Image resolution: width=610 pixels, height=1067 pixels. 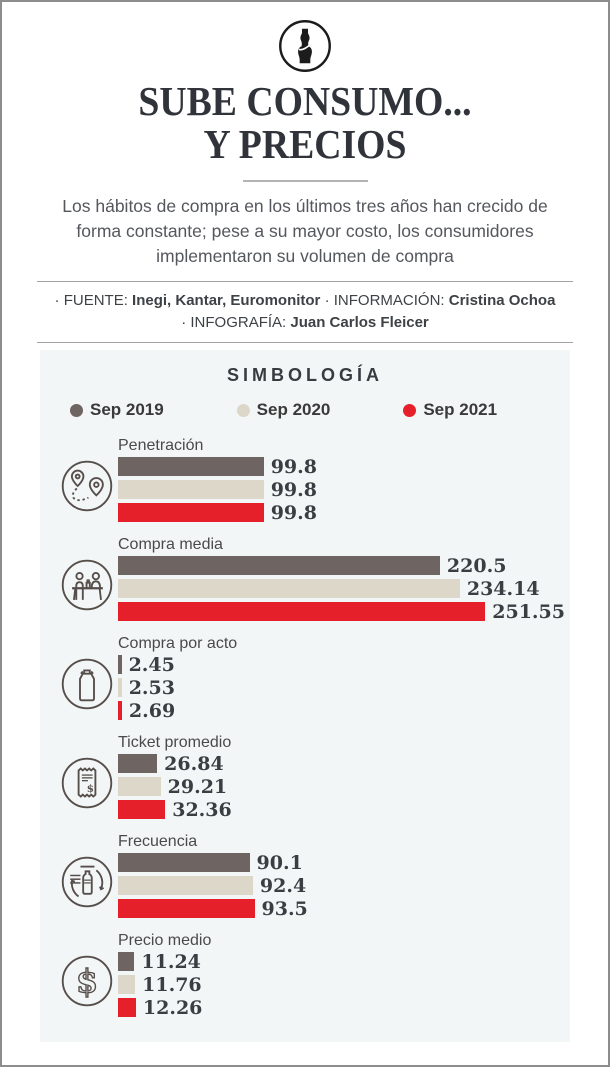 What do you see at coordinates (171, 961) in the screenshot?
I see `bar-value: 11.24` at bounding box center [171, 961].